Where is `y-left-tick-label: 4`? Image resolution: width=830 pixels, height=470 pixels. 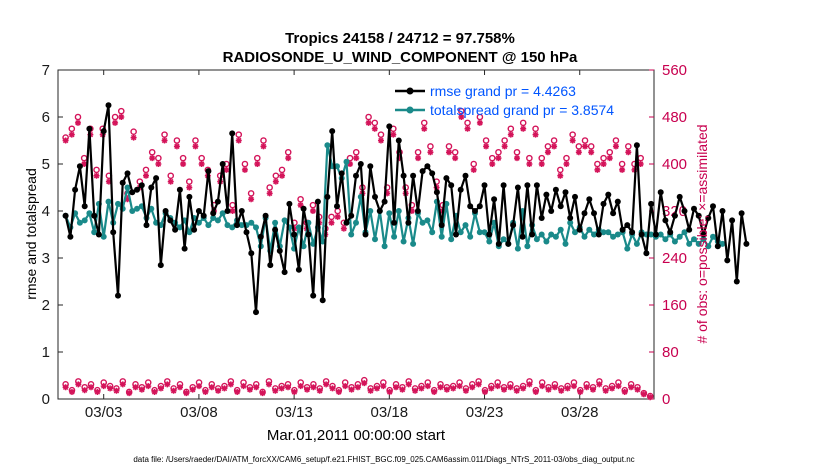 y-left-tick-label: 4 is located at coordinates (46, 211).